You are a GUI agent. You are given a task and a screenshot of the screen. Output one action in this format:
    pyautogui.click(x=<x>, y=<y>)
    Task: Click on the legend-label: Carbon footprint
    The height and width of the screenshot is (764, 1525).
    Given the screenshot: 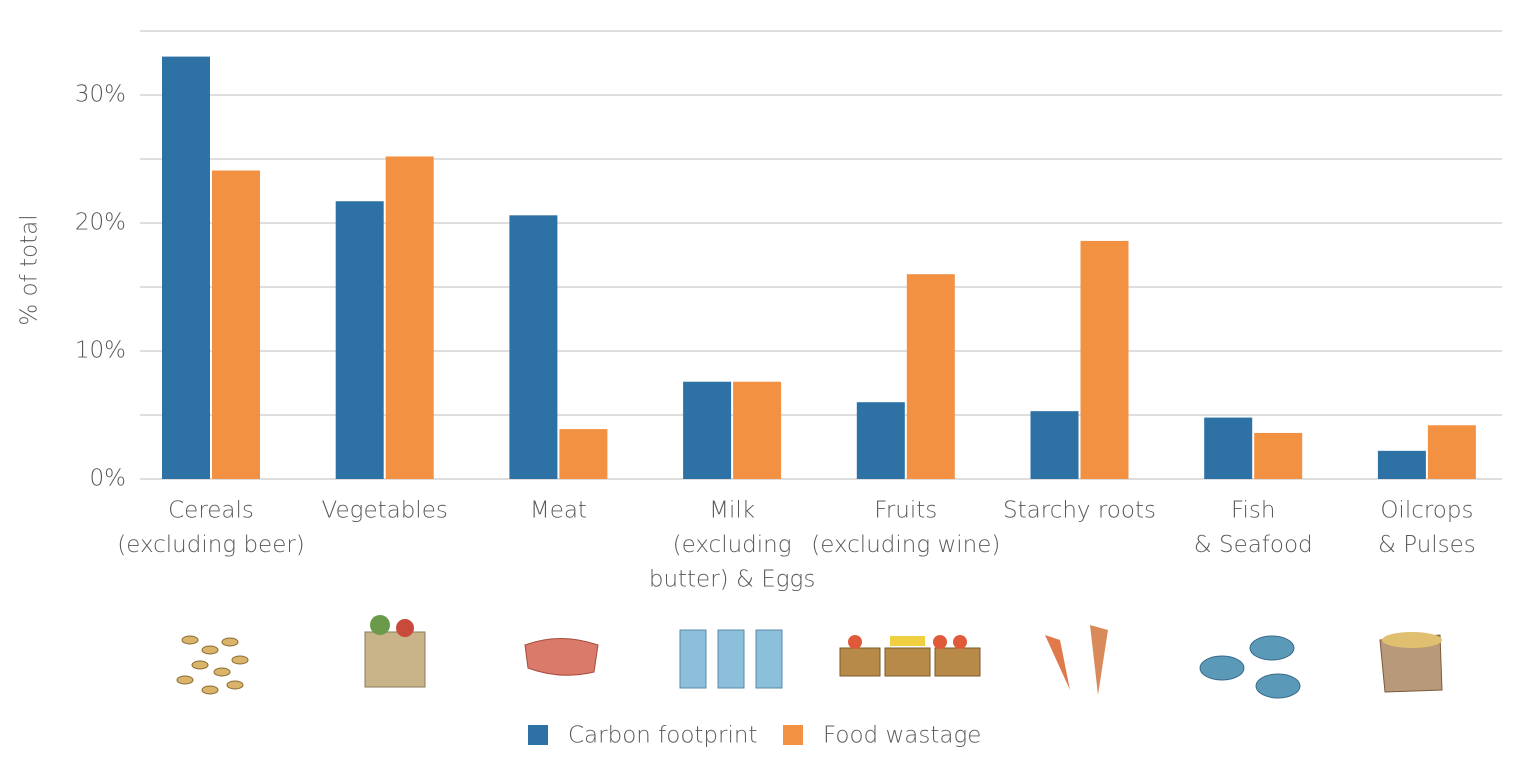 What is the action you would take?
    pyautogui.click(x=662, y=736)
    